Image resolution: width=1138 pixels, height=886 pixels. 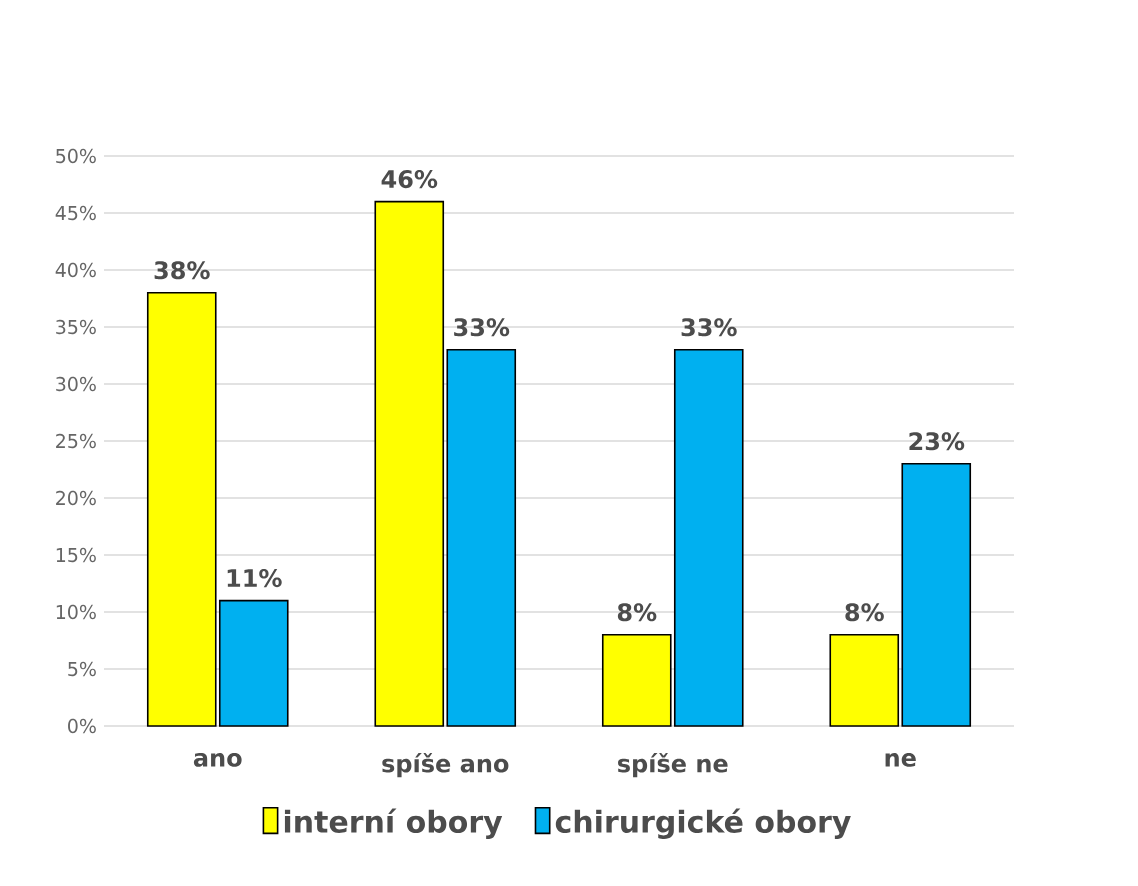 What do you see at coordinates (76, 498) in the screenshot?
I see `y-tick-label: 20%` at bounding box center [76, 498].